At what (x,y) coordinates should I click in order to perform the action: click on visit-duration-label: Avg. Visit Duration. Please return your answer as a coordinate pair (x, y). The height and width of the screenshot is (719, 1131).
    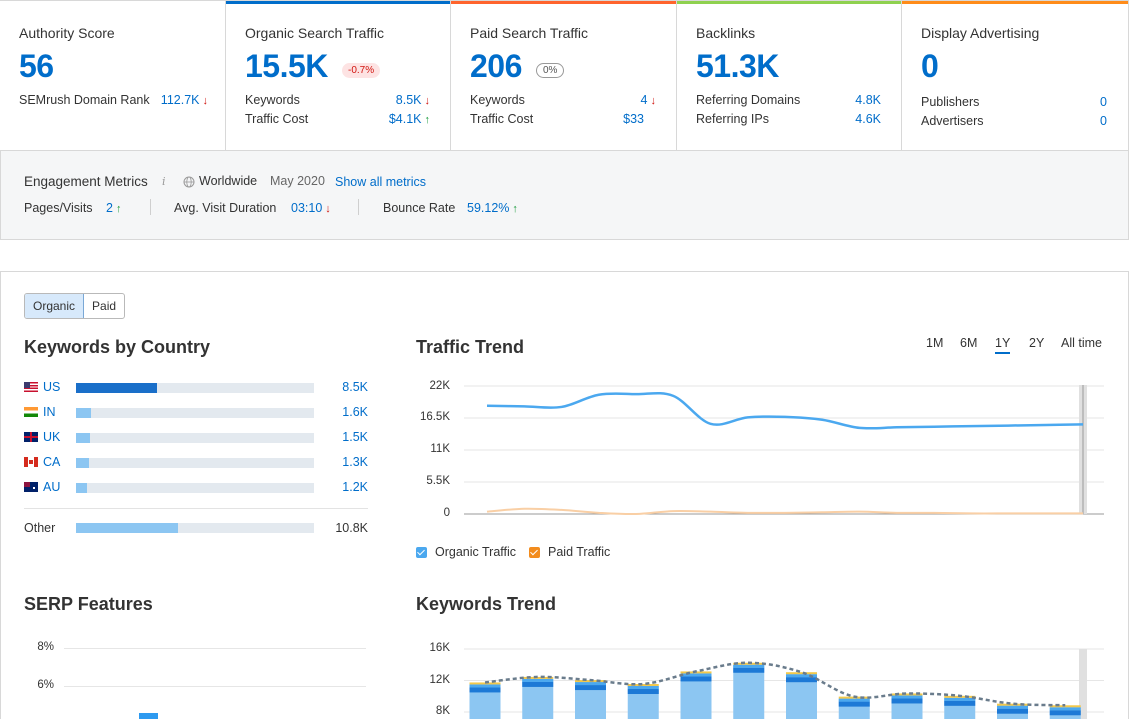
    Looking at the image, I should click on (225, 208).